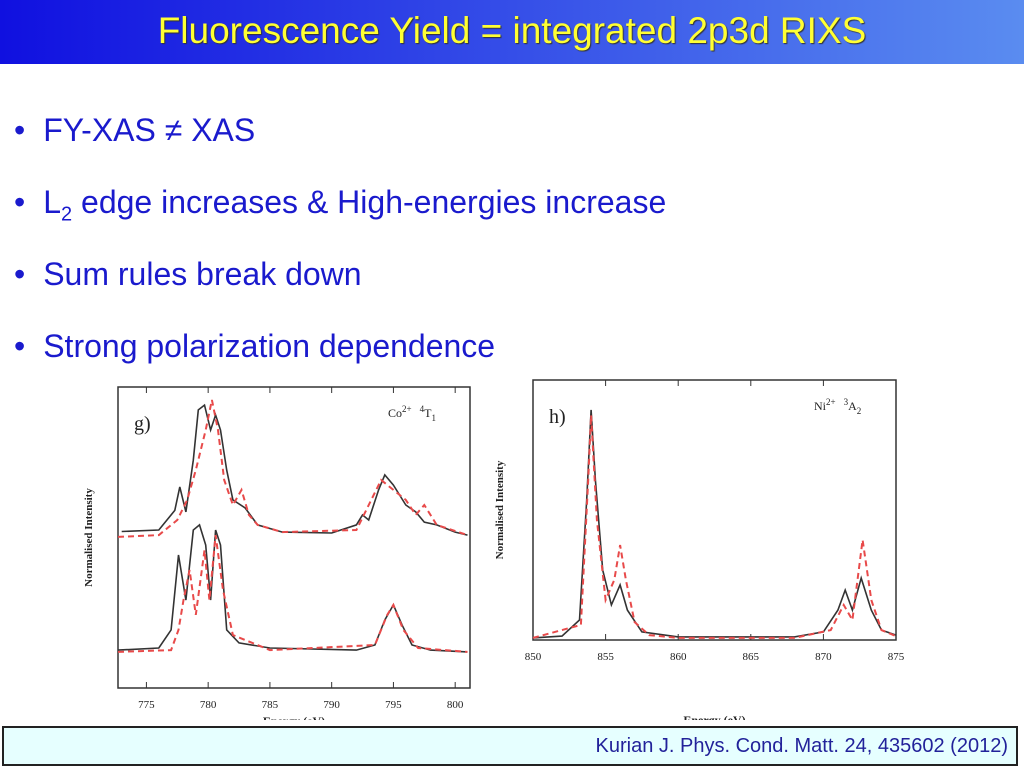 This screenshot has height=768, width=1024. I want to click on species-part: T, so click(428, 413).